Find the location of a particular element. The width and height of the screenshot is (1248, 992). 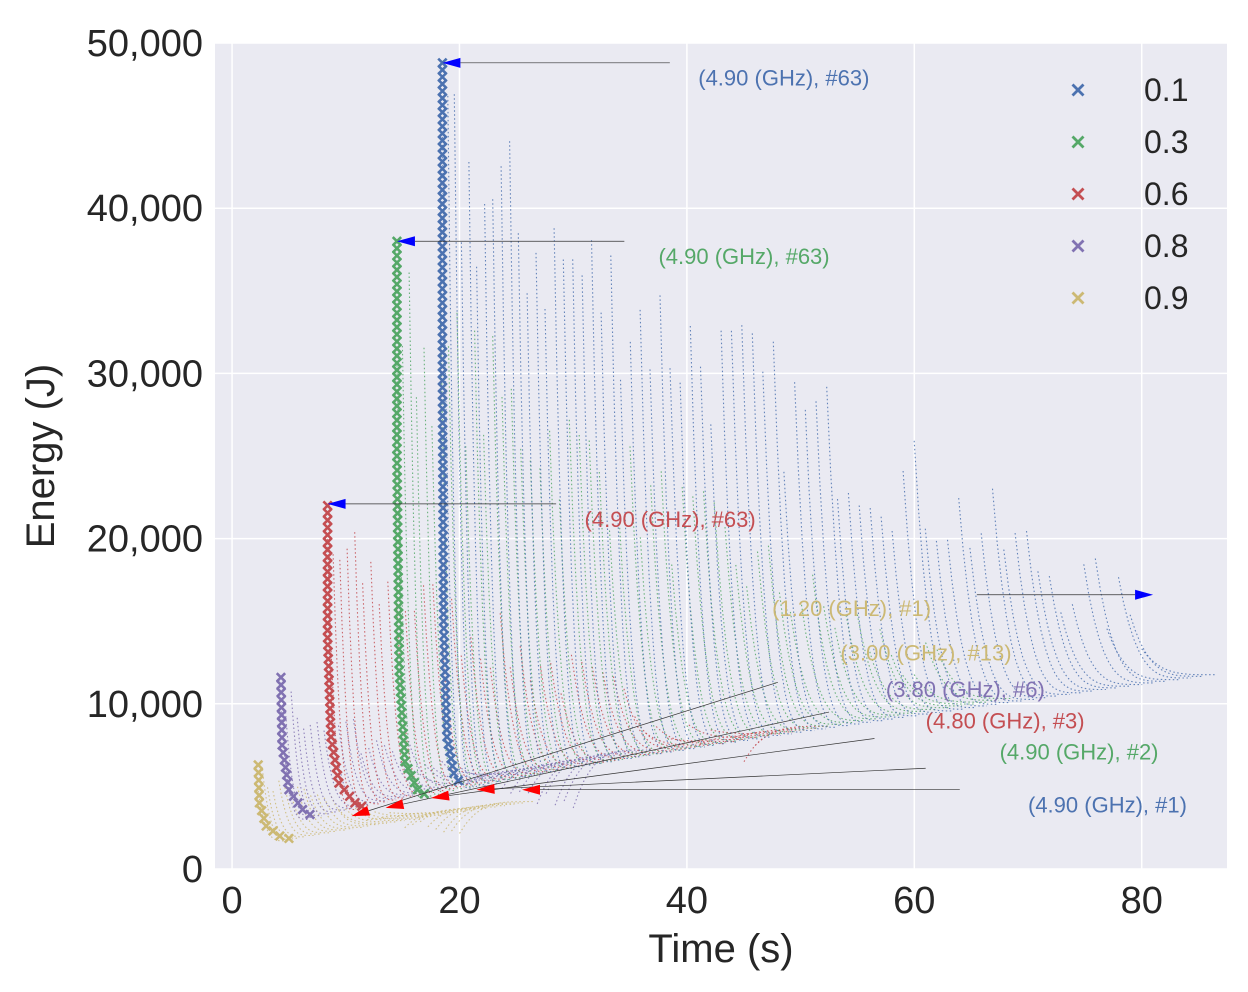

annotation-label: (1.20 (GHz), #1) is located at coordinates (851, 608).